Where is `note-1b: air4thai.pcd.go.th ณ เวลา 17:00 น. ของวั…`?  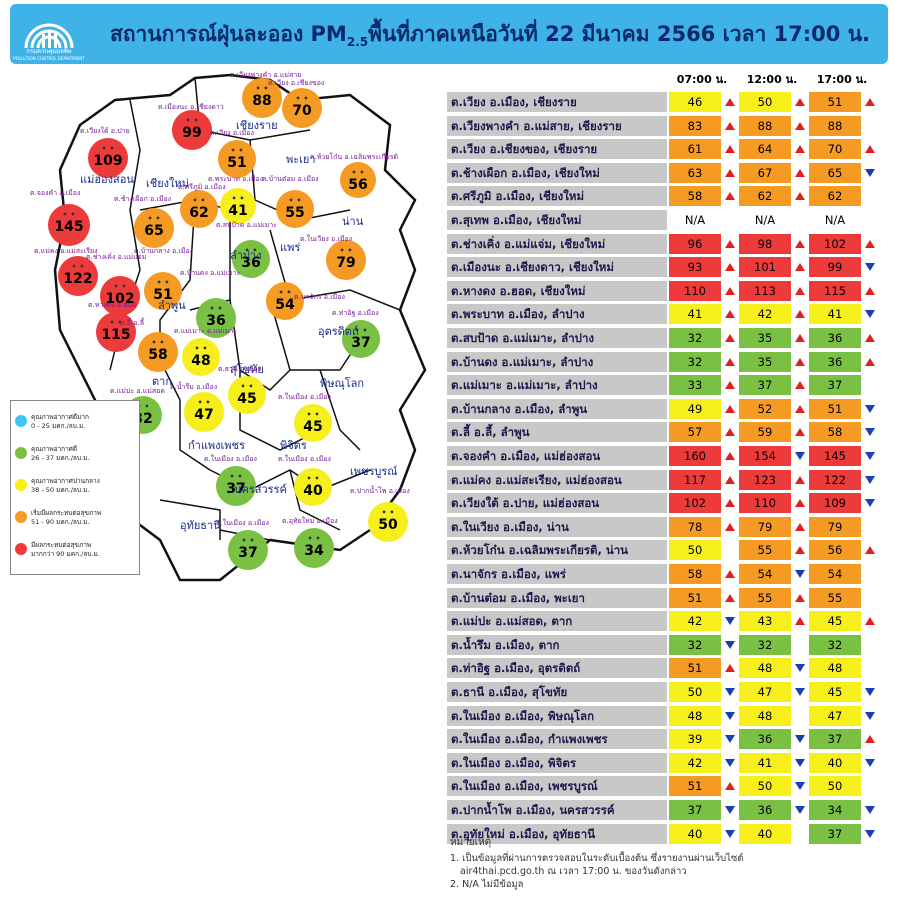
note-1b: air4thai.pcd.go.th ณ เวลา 17:00 น. ของวั… is located at coordinates (573, 871).